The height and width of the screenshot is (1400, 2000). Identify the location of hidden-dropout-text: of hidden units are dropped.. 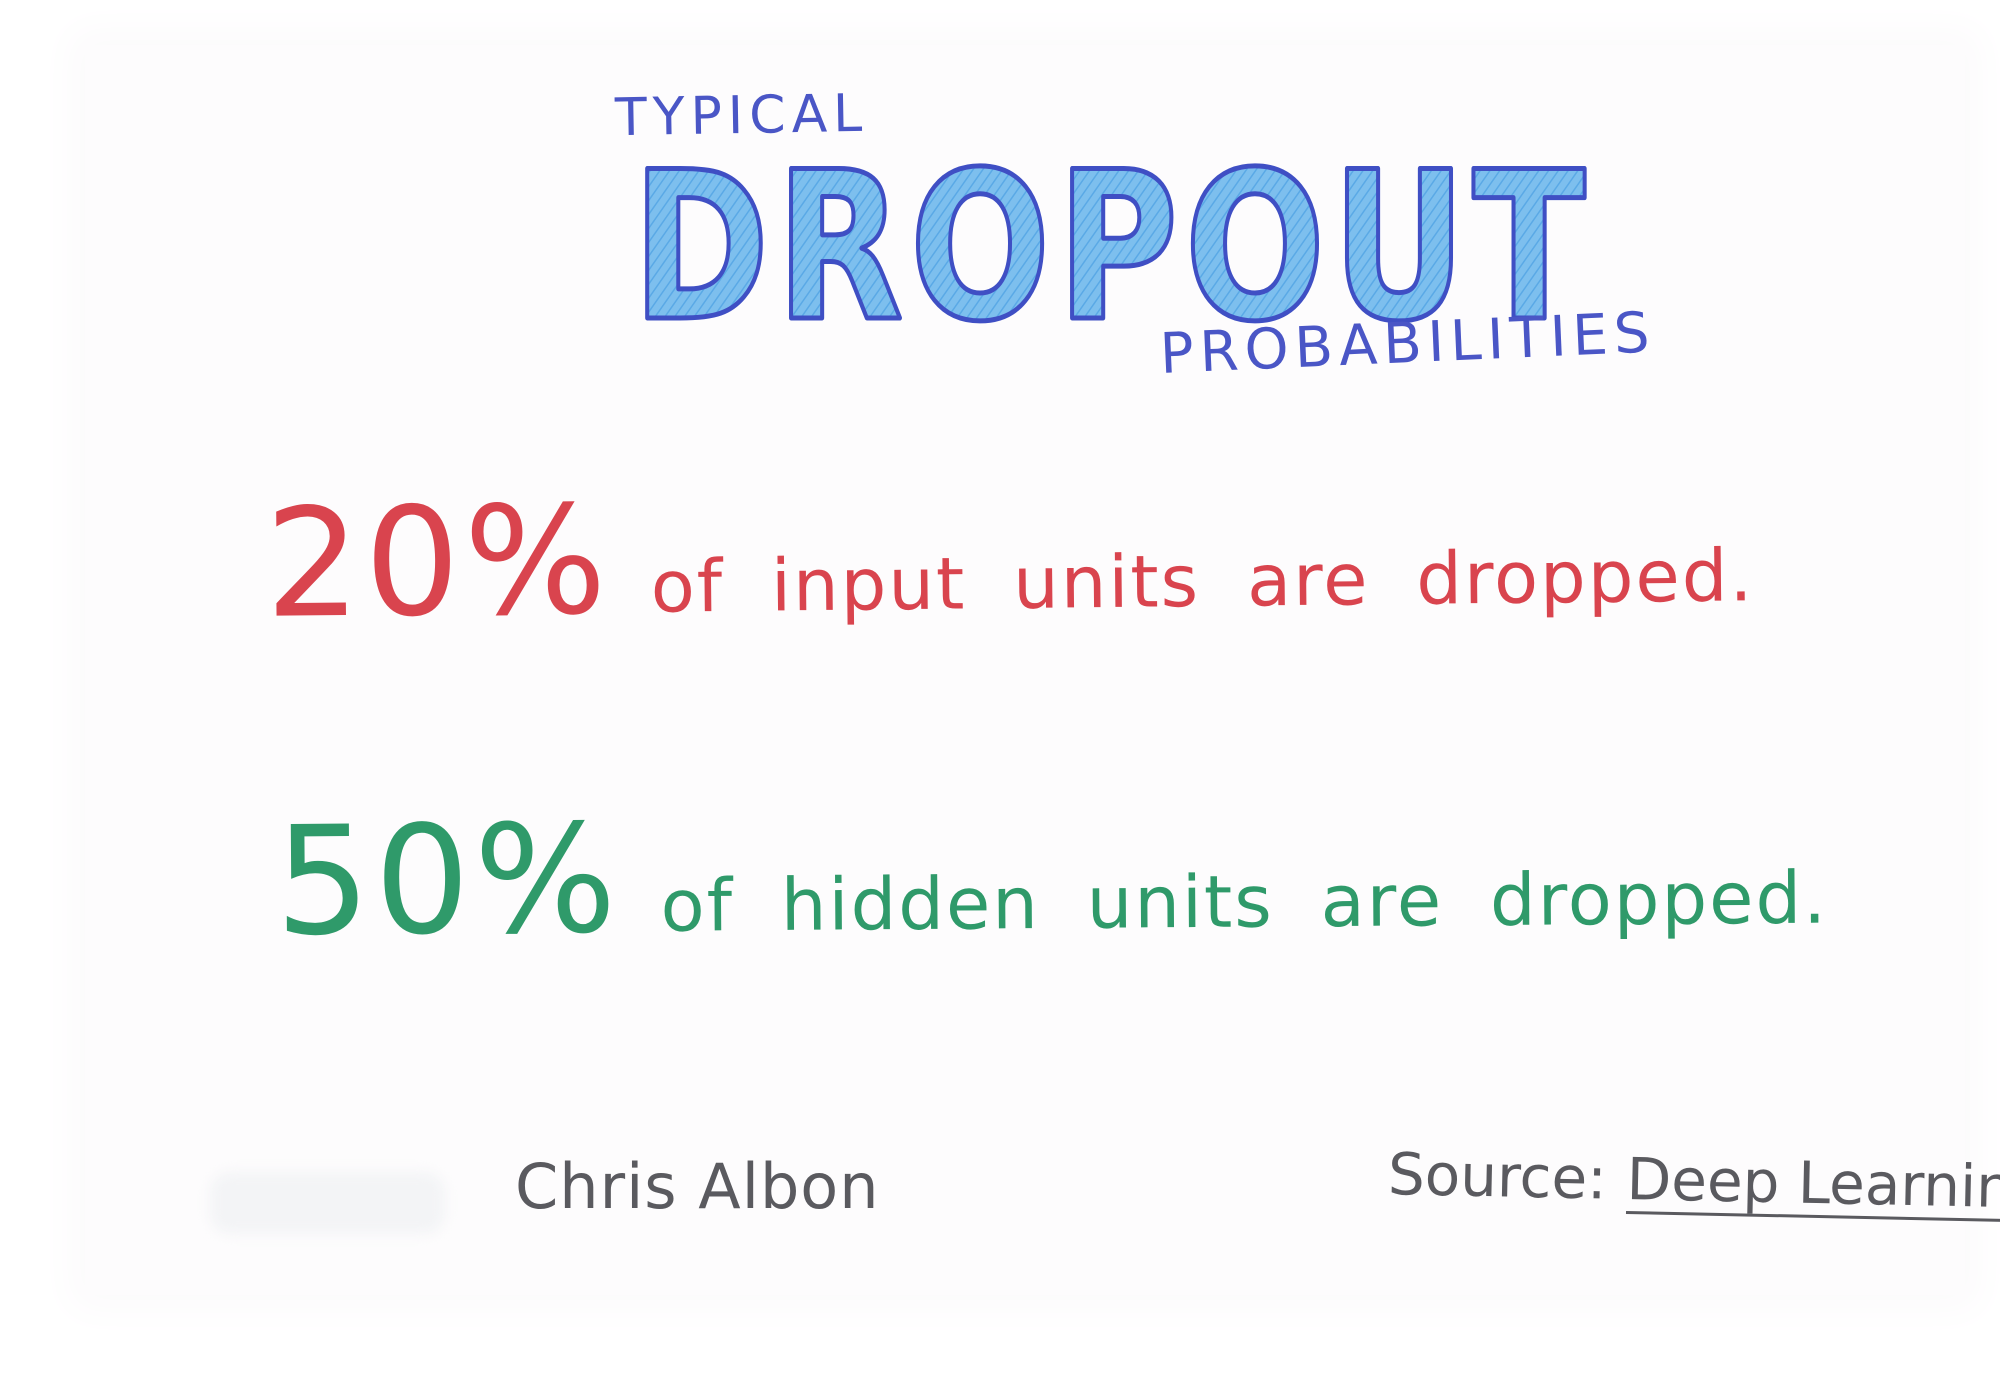
(1244, 901).